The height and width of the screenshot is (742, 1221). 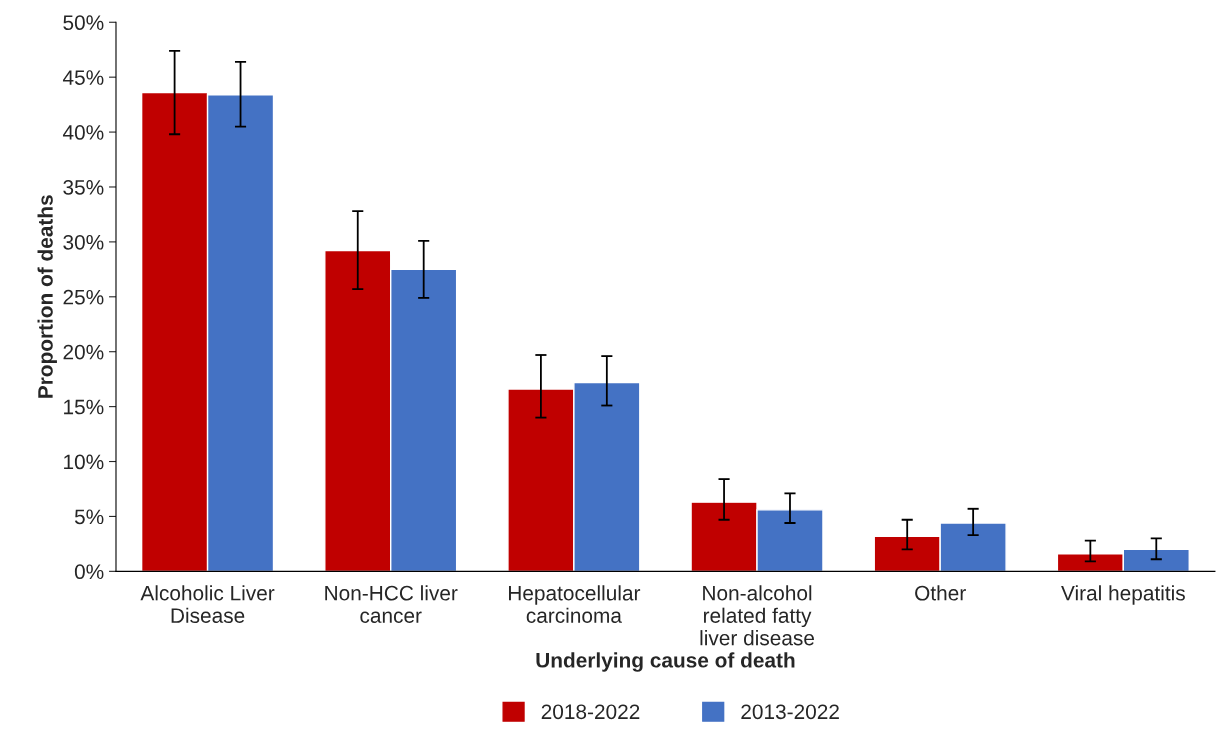 I want to click on x-tick-label: Other, so click(x=940, y=593).